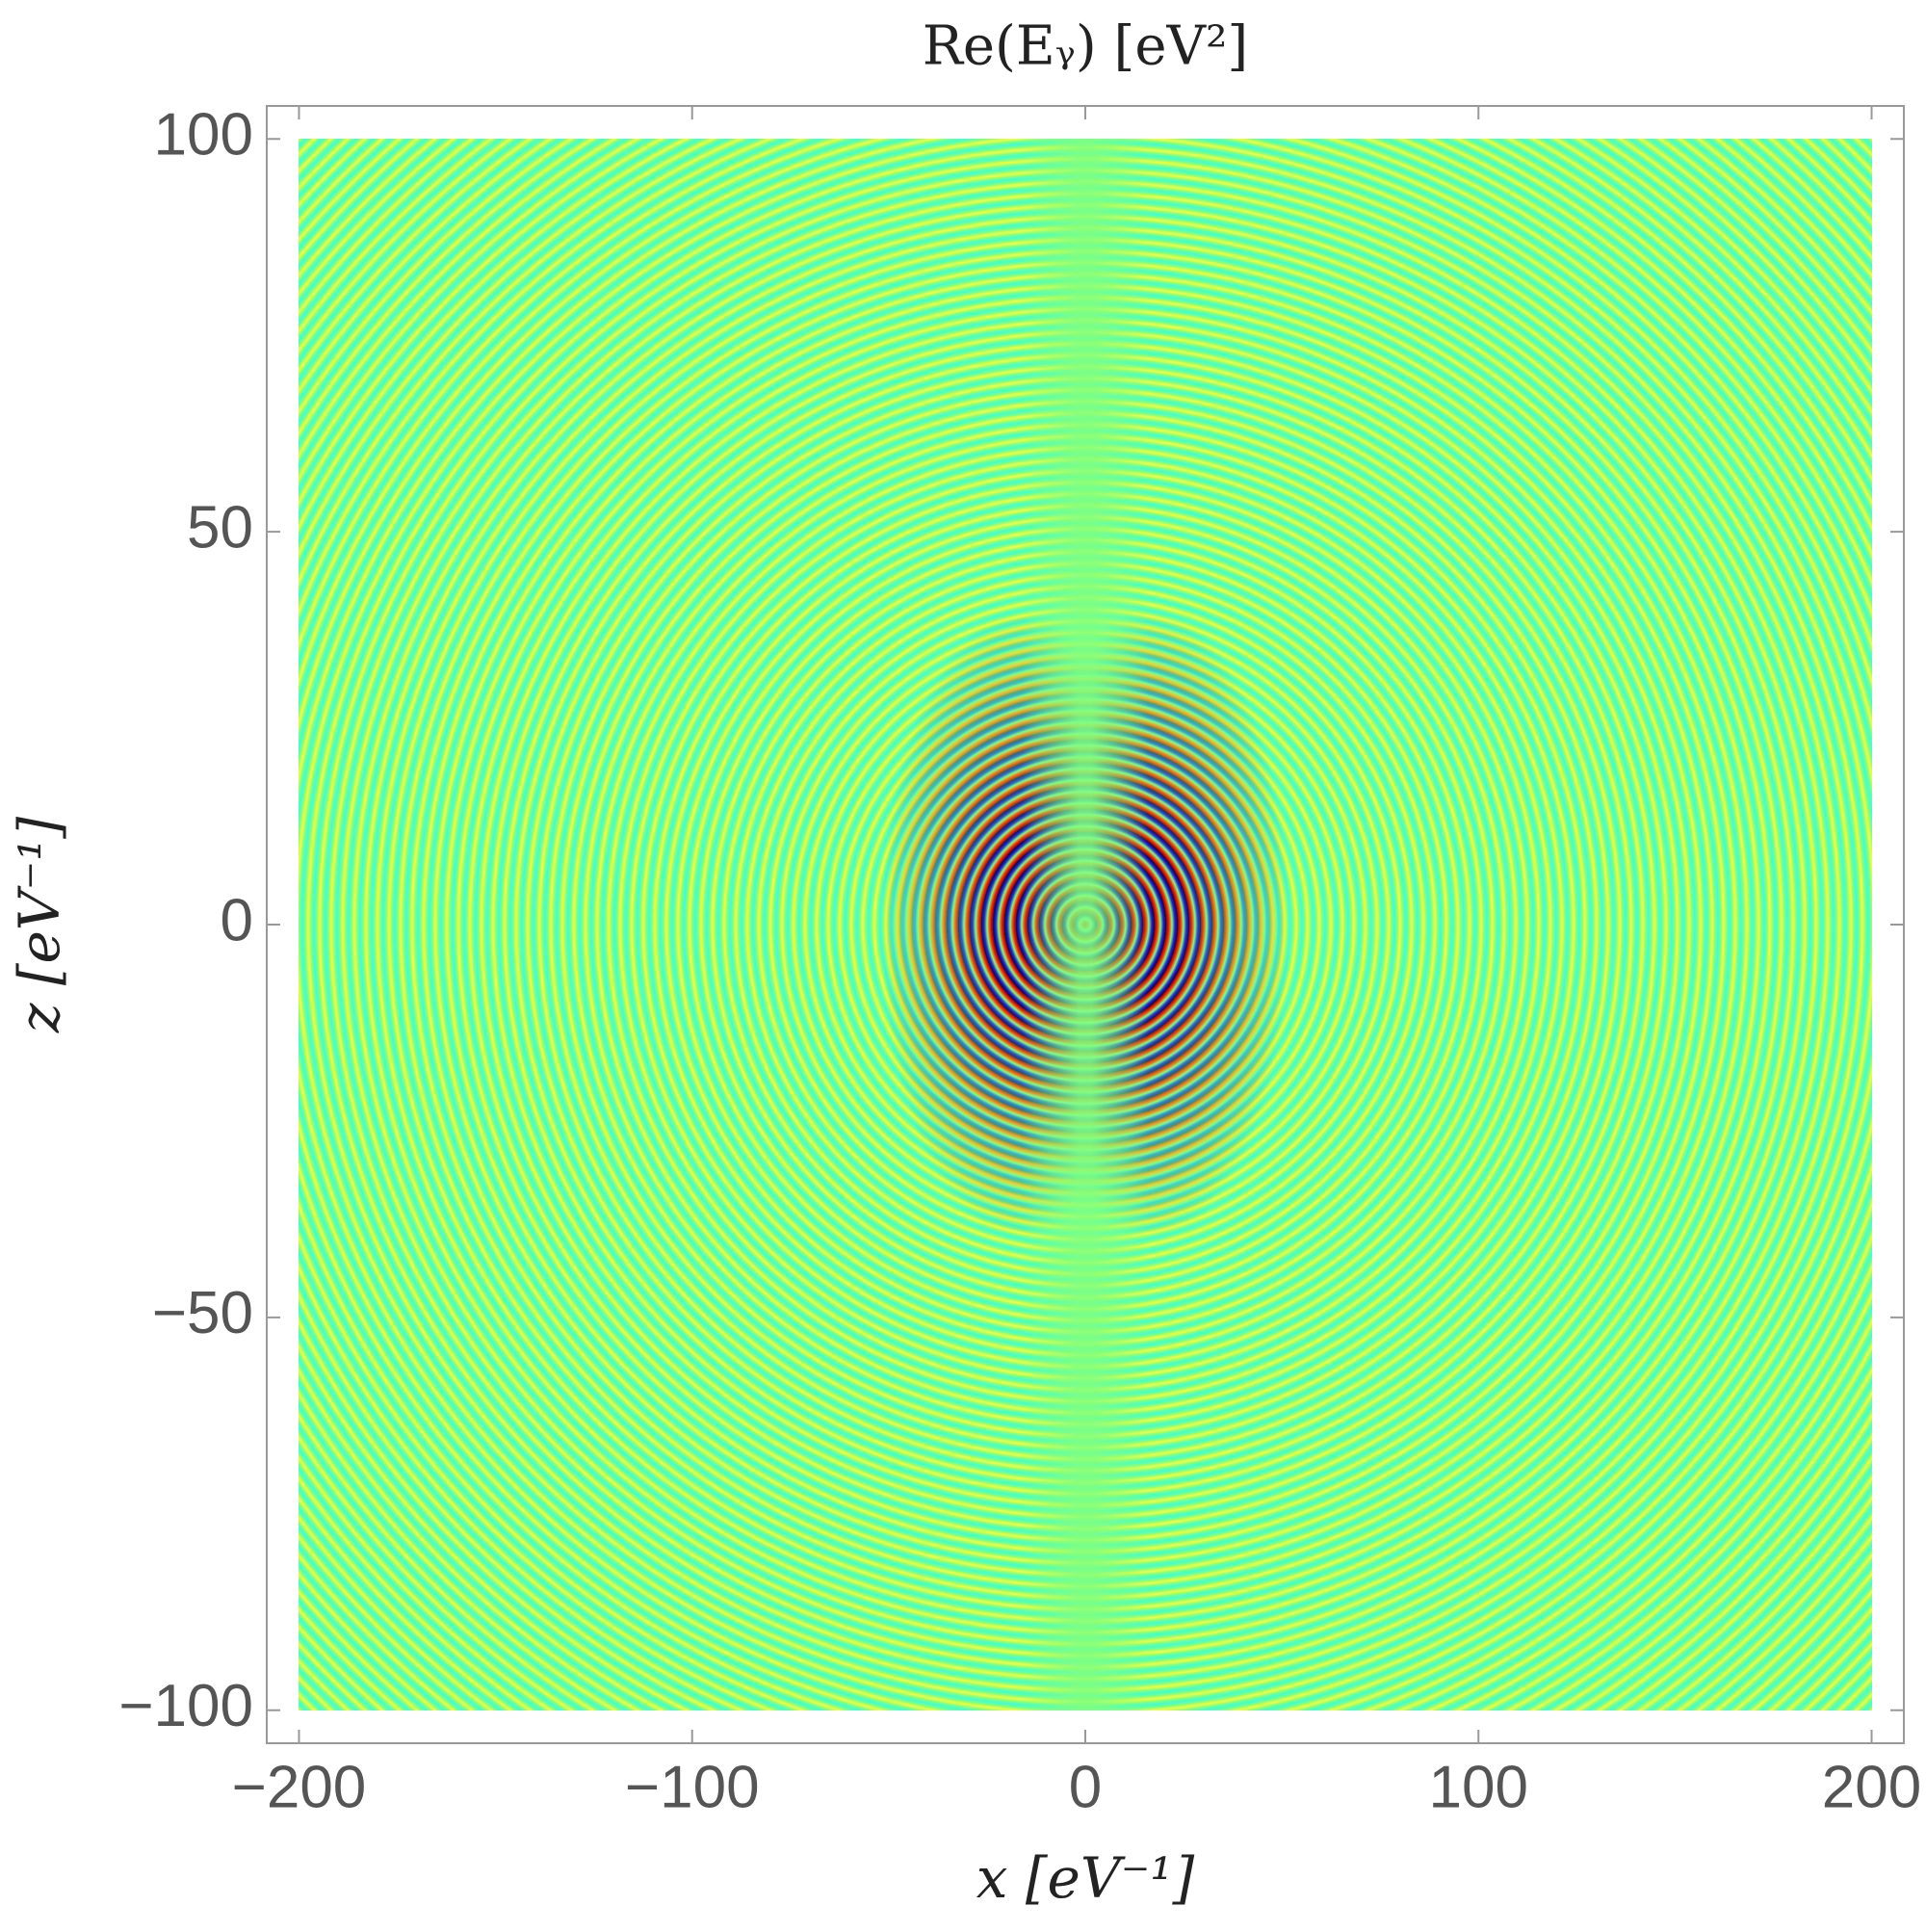 The width and height of the screenshot is (1926, 1932). I want to click on x-axis-label: x [eV⁻¹], so click(1085, 1878).